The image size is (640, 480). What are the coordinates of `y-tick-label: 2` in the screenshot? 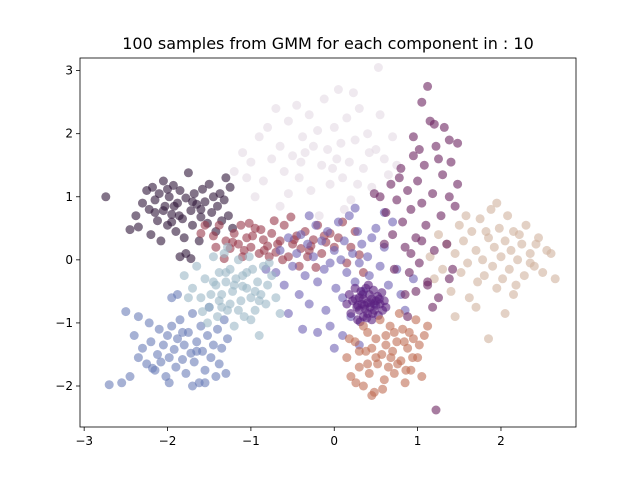 It's located at (69, 134).